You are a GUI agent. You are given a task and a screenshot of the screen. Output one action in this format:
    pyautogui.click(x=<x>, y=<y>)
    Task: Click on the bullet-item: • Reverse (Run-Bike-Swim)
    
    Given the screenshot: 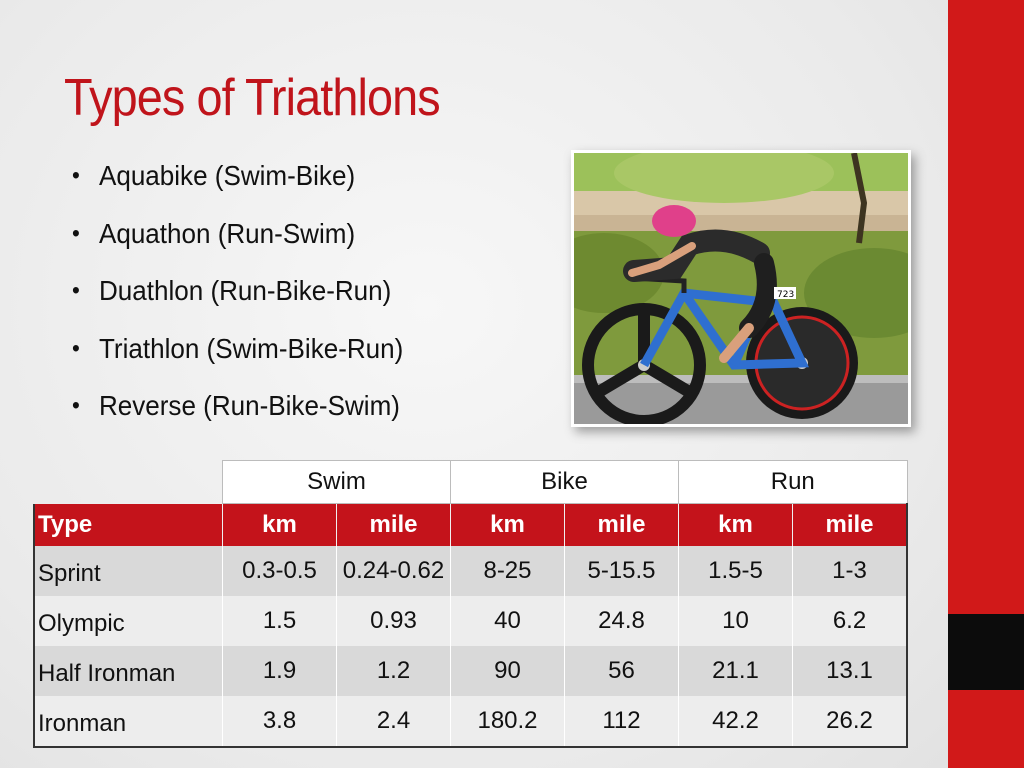 What is the action you would take?
    pyautogui.click(x=237, y=411)
    